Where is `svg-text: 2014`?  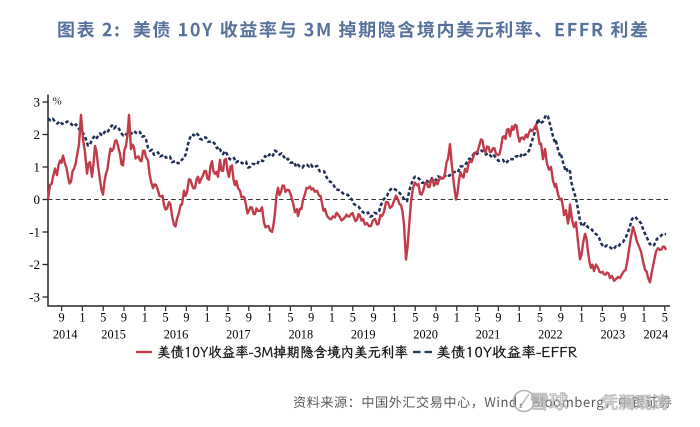 svg-text: 2014 is located at coordinates (65, 335).